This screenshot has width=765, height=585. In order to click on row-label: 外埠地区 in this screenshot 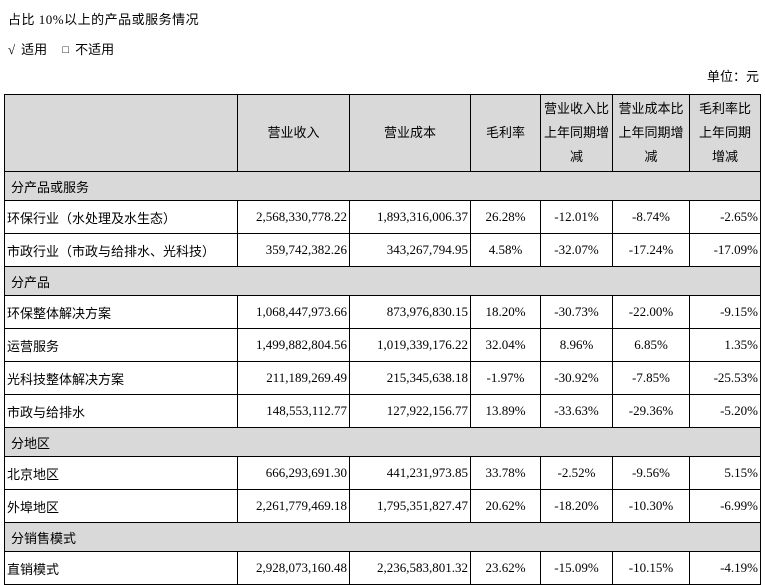, I will do `click(121, 506)`.